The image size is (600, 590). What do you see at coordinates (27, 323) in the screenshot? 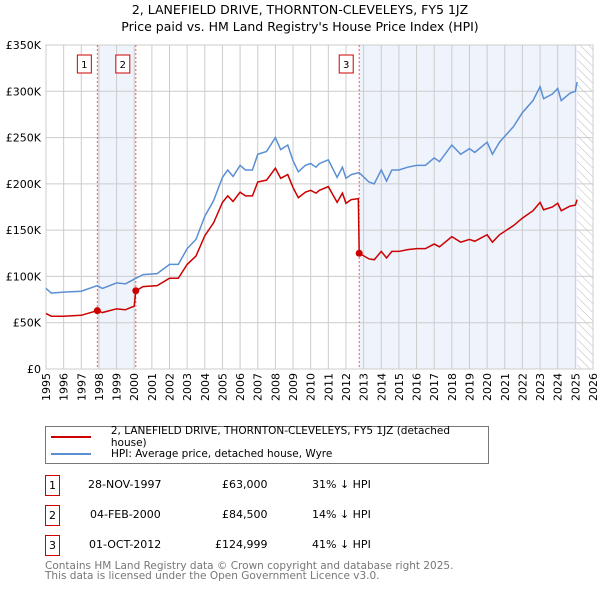
I see `y-tick-label: £50K` at bounding box center [27, 323].